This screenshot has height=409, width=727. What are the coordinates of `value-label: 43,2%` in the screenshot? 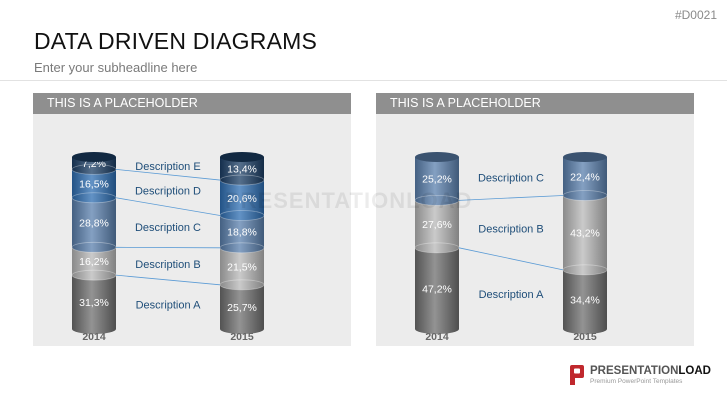 It's located at (585, 234).